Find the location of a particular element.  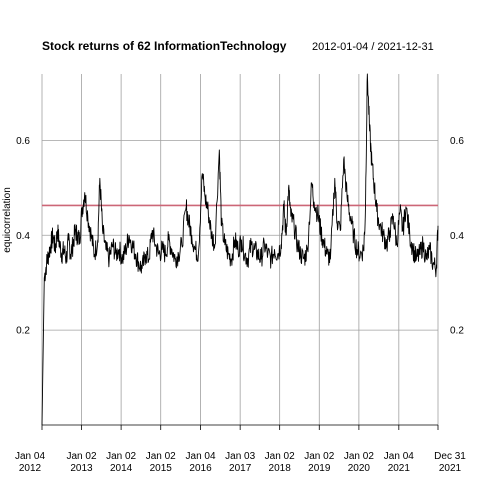

y-tick-label-left: 0.4 is located at coordinates (23, 236).